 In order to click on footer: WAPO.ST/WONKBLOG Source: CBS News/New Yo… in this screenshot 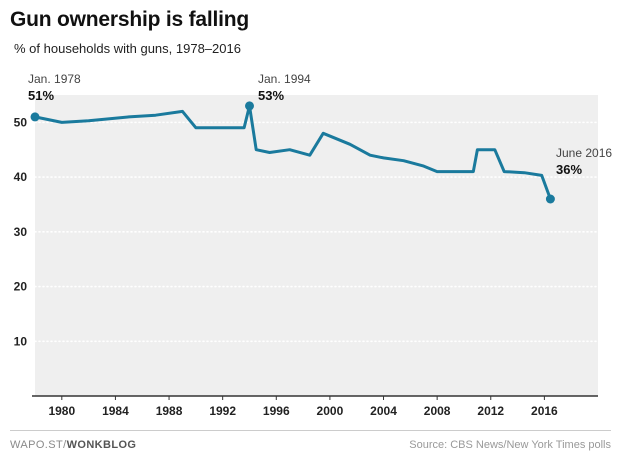, I will do `click(310, 440)`.